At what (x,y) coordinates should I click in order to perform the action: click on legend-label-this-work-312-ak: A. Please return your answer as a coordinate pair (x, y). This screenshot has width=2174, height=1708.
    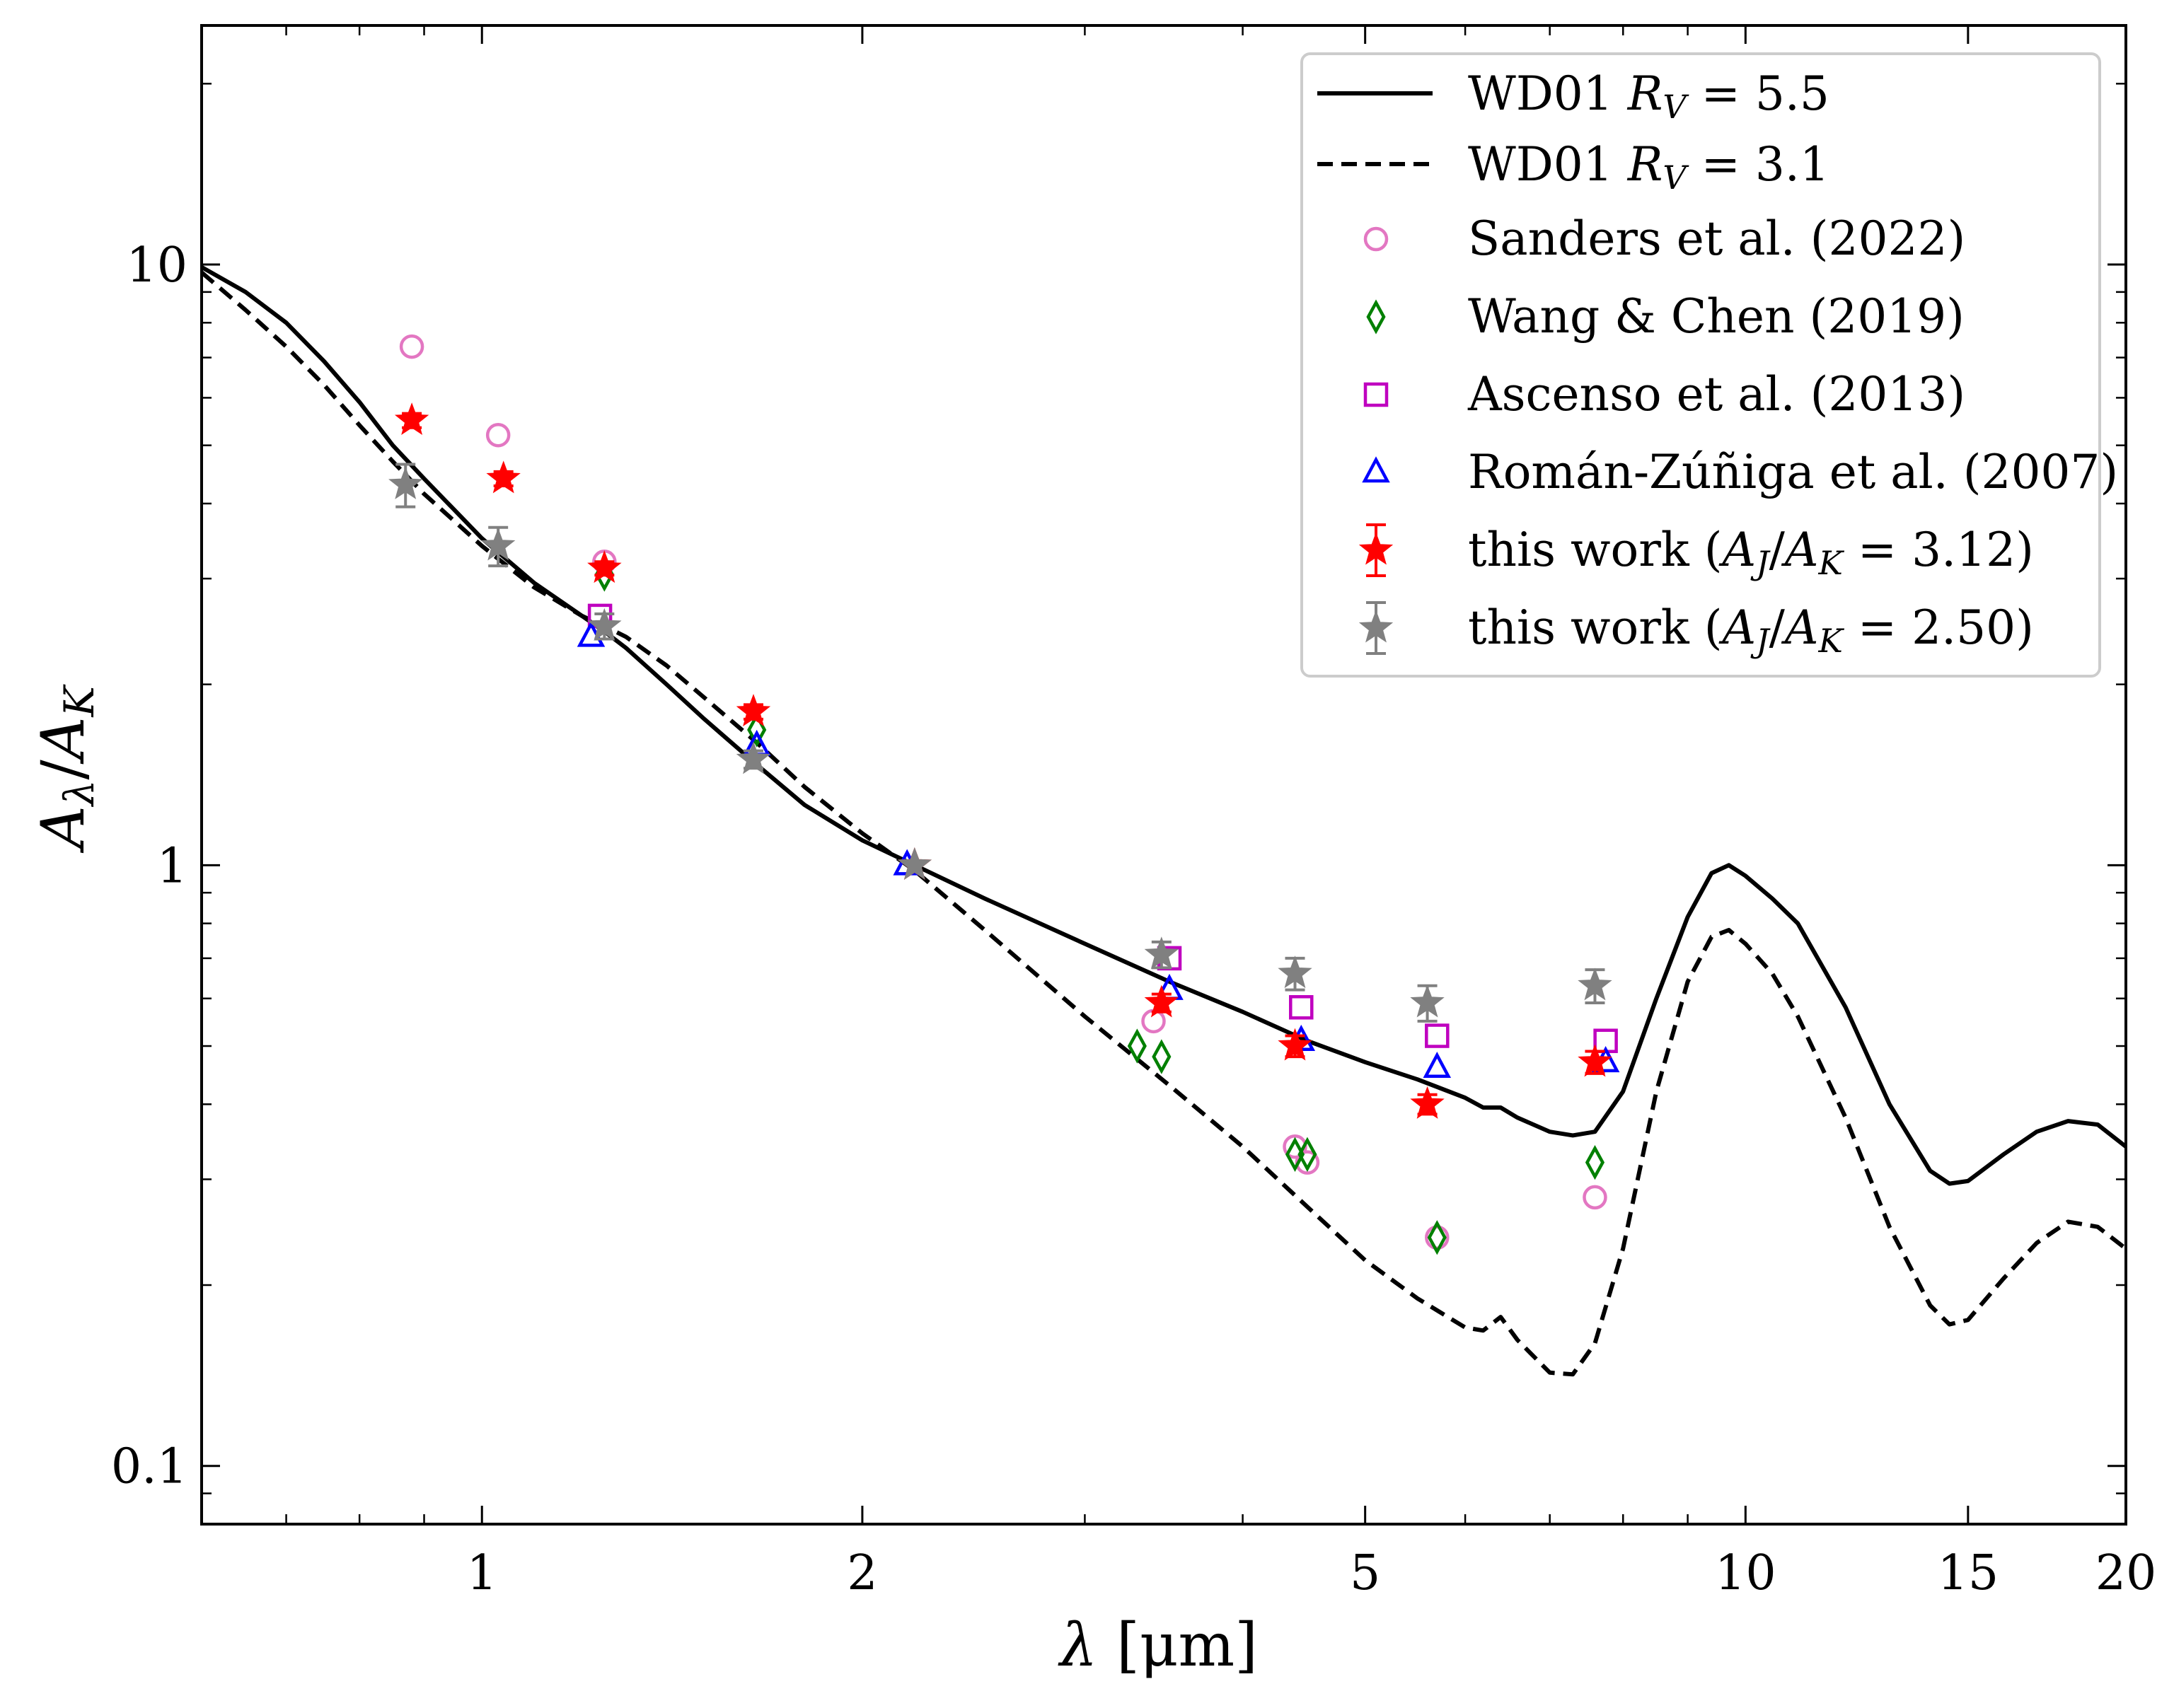
    Looking at the image, I should click on (1800, 550).